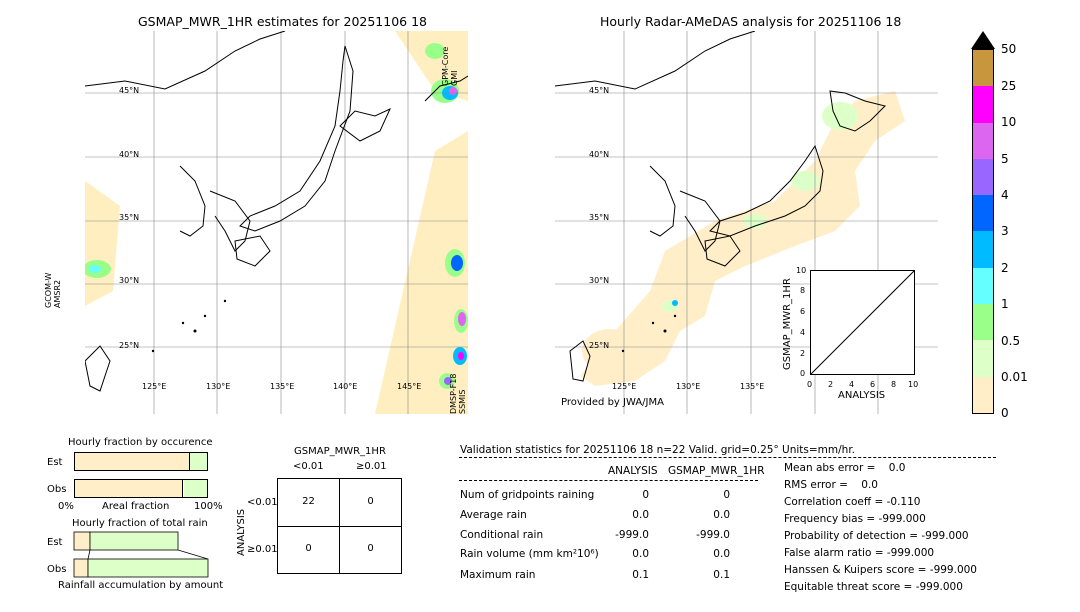 This screenshot has width=1080, height=612. I want to click on fraction-axis-left: 0%, so click(66, 506).